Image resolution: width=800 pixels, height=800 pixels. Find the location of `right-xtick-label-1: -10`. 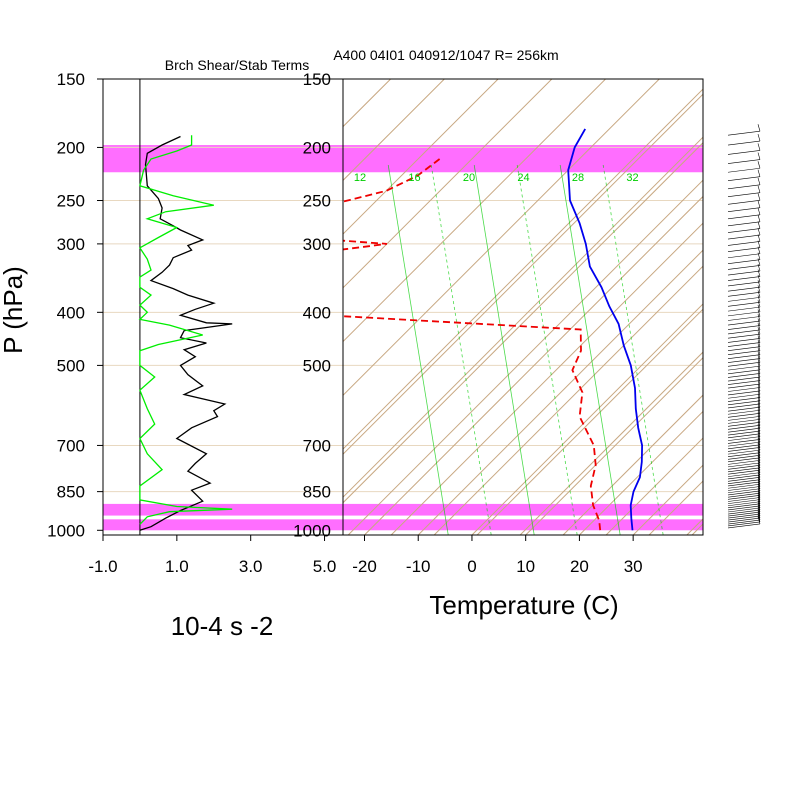

right-xtick-label-1: -10 is located at coordinates (418, 566).